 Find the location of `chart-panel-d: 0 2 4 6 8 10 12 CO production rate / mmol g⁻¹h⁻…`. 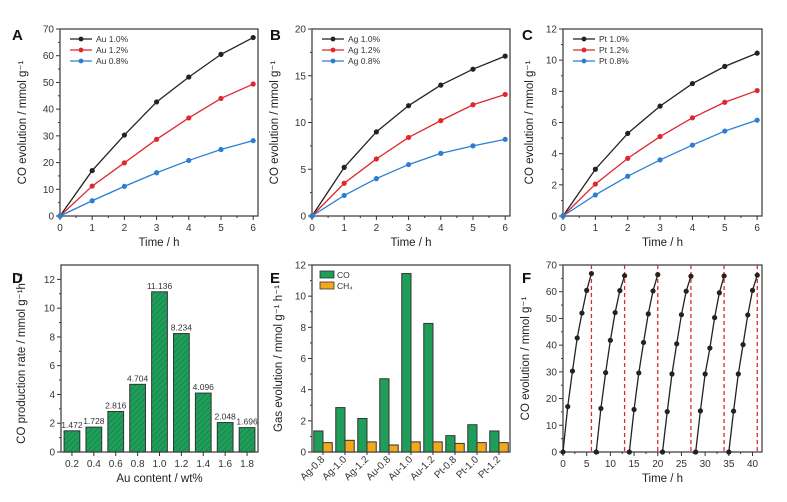

chart-panel-d: 0 2 4 6 8 10 12 CO production rate / mmol g⁻¹h⁻… is located at coordinates (137, 374).